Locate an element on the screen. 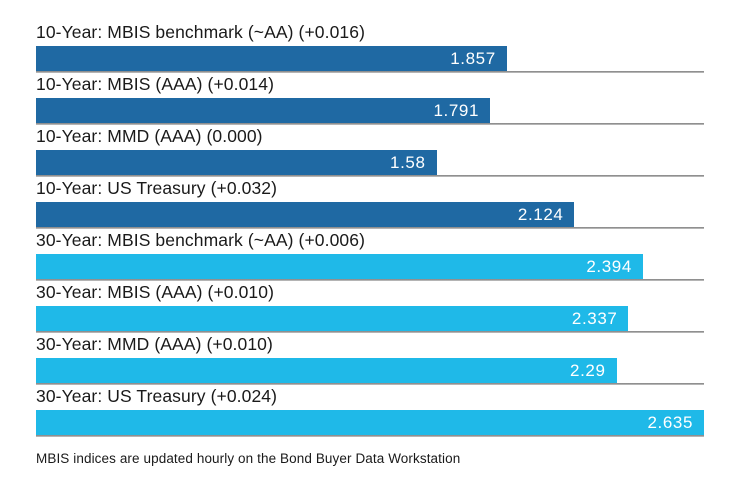 Image resolution: width=740 pixels, height=490 pixels. bar: 2.29 is located at coordinates (326, 370).